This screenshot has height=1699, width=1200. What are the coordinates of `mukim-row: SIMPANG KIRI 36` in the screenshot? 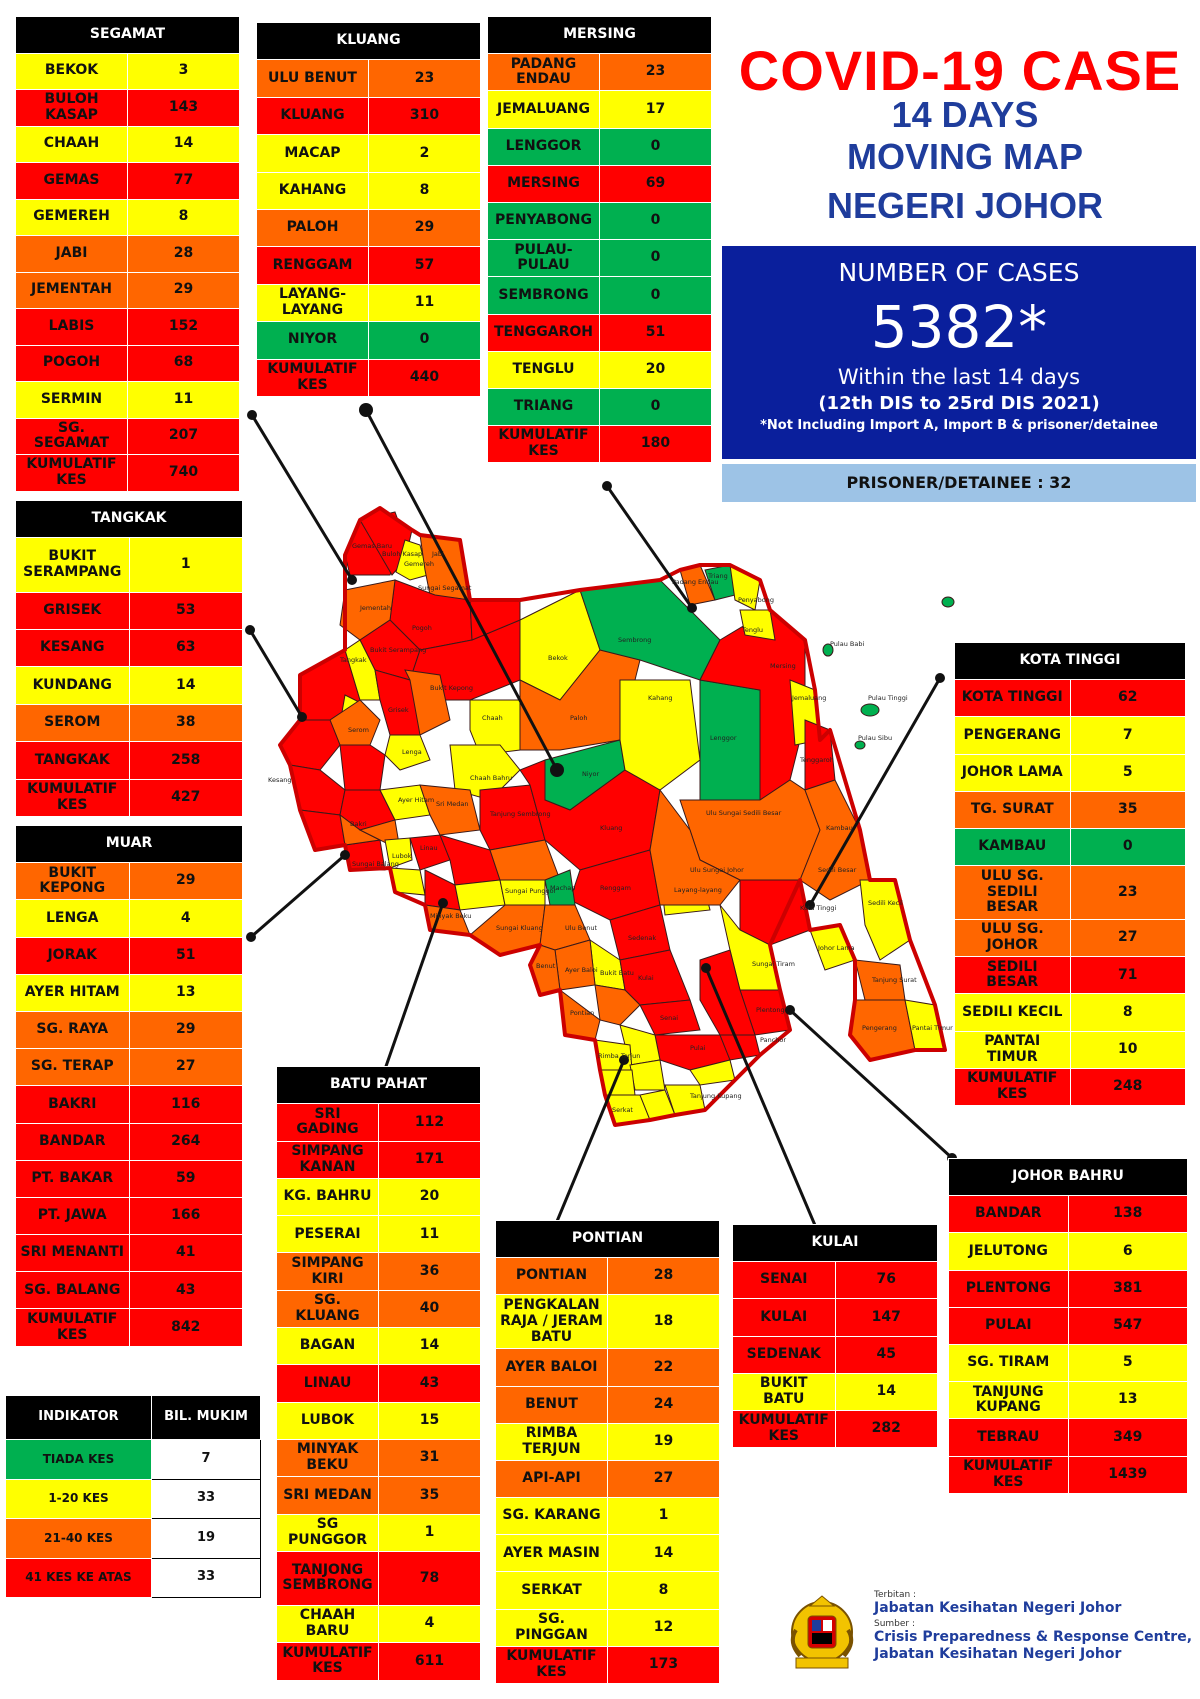 It's located at (378, 1271).